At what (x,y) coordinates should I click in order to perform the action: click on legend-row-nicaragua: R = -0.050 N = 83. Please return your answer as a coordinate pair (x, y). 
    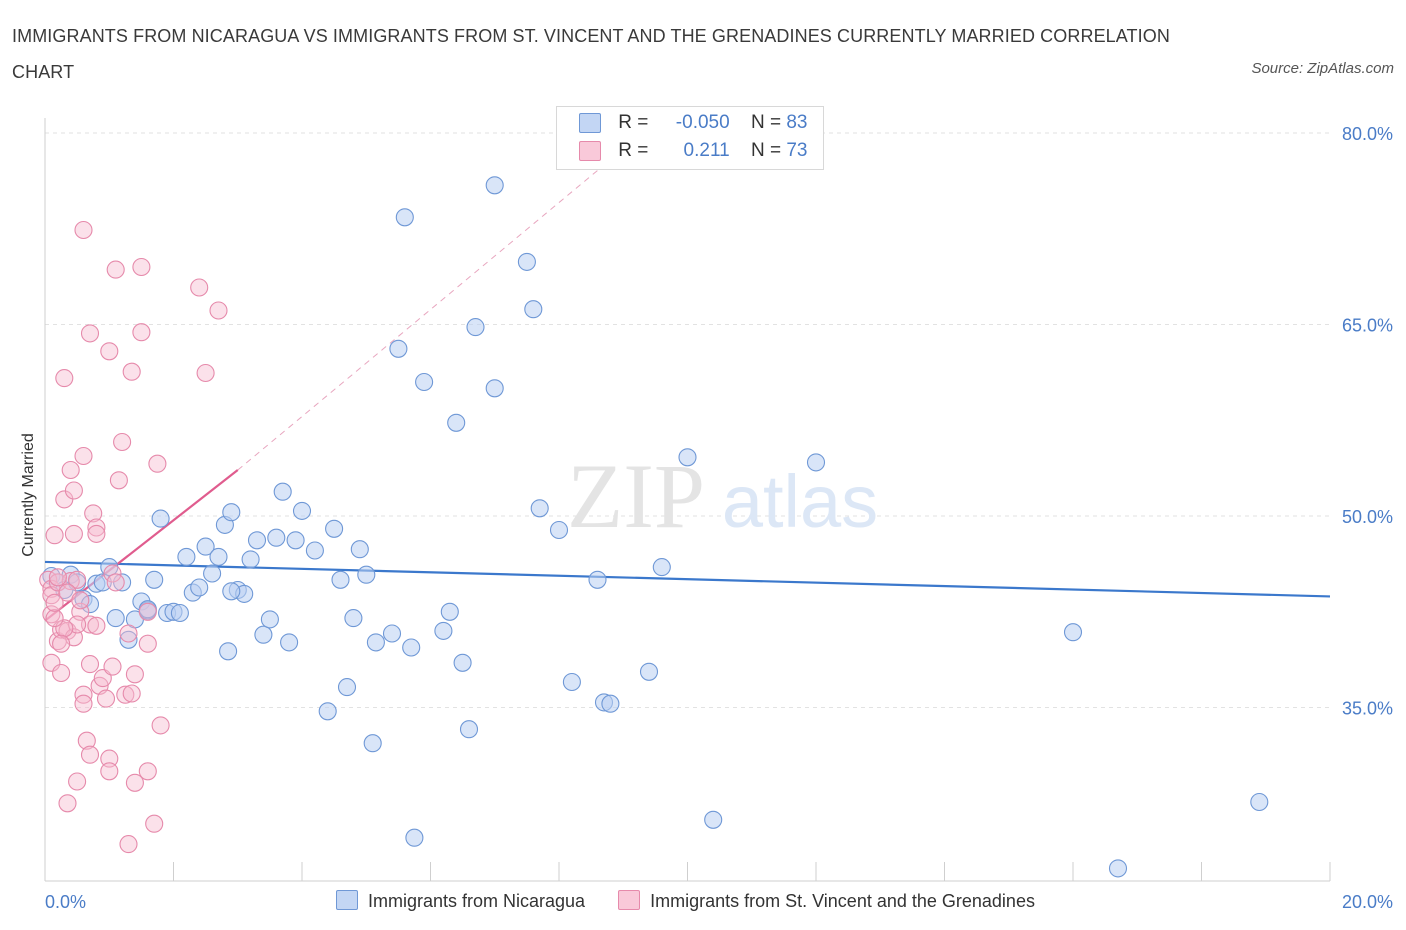
    Looking at the image, I should click on (693, 125).